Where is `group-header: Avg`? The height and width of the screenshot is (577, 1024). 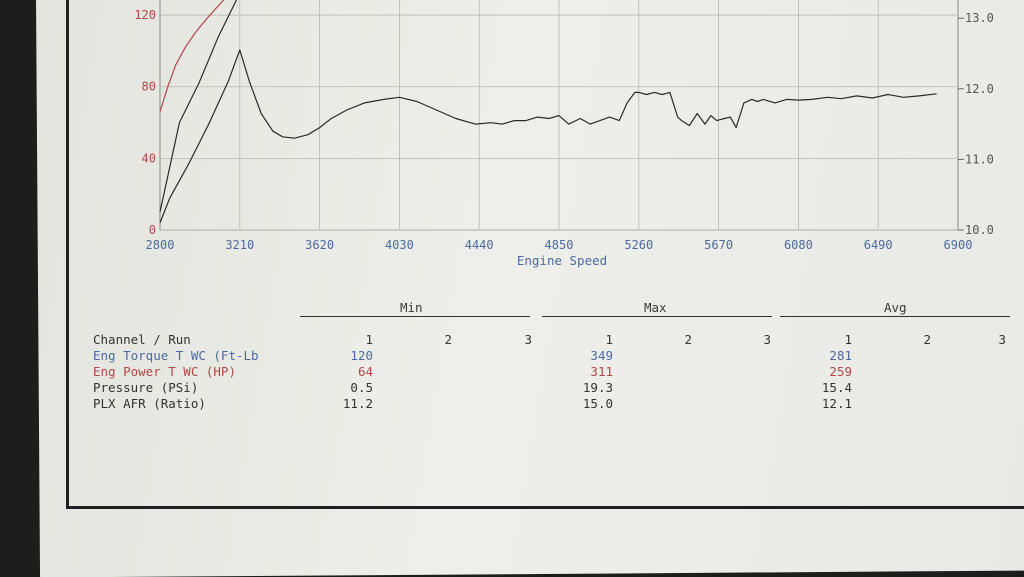
group-header: Avg is located at coordinates (895, 307).